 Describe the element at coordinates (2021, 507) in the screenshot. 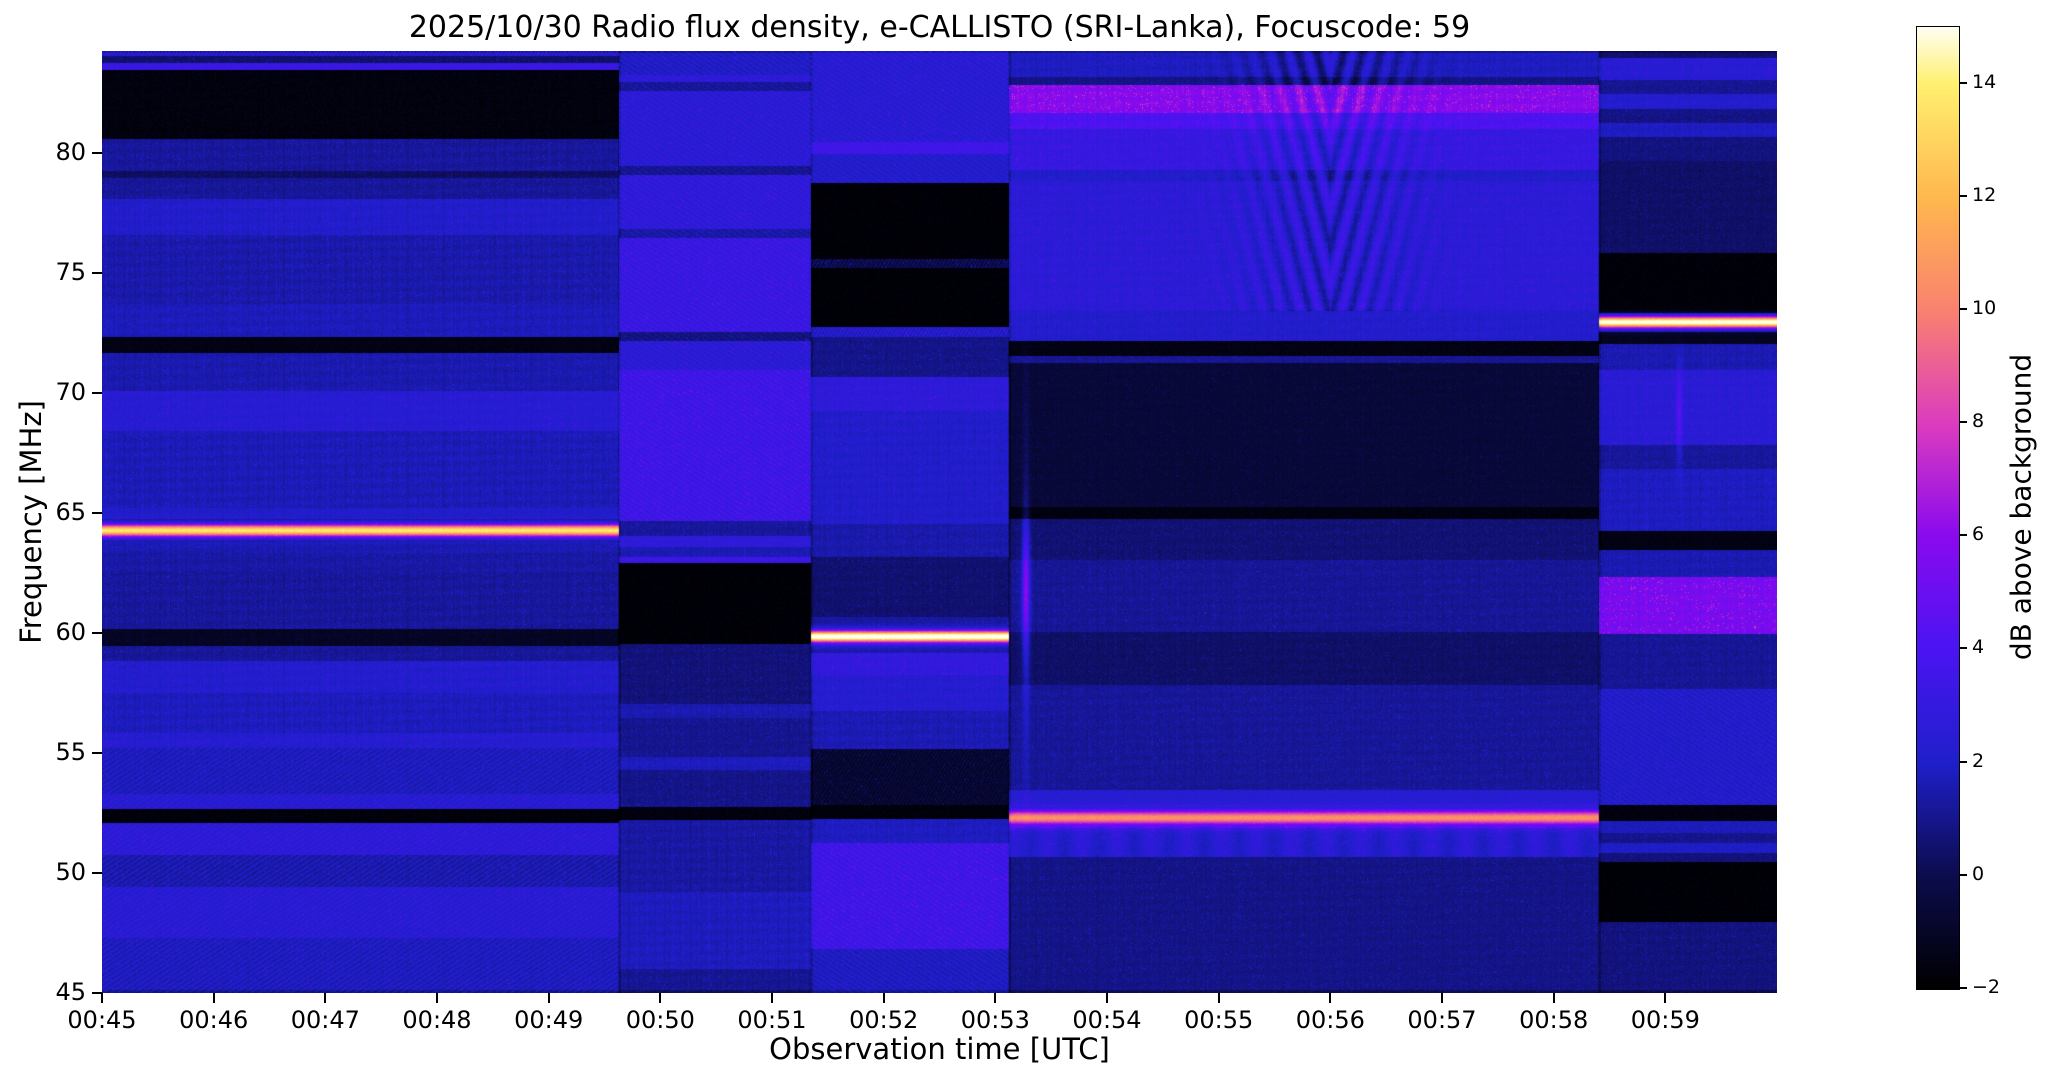

I see `colorbar-label: dB above background` at that location.